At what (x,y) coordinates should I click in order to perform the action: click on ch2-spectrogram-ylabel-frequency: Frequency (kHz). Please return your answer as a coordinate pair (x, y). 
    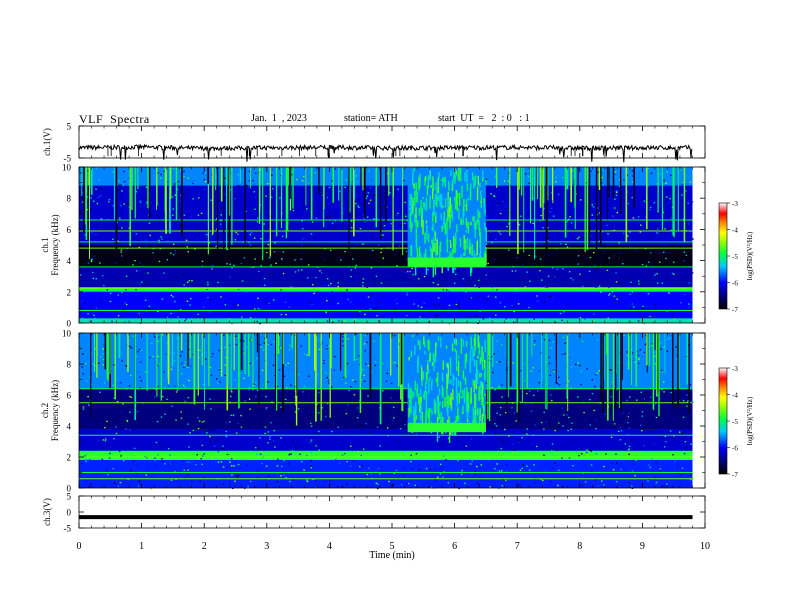
    Looking at the image, I should click on (55, 410).